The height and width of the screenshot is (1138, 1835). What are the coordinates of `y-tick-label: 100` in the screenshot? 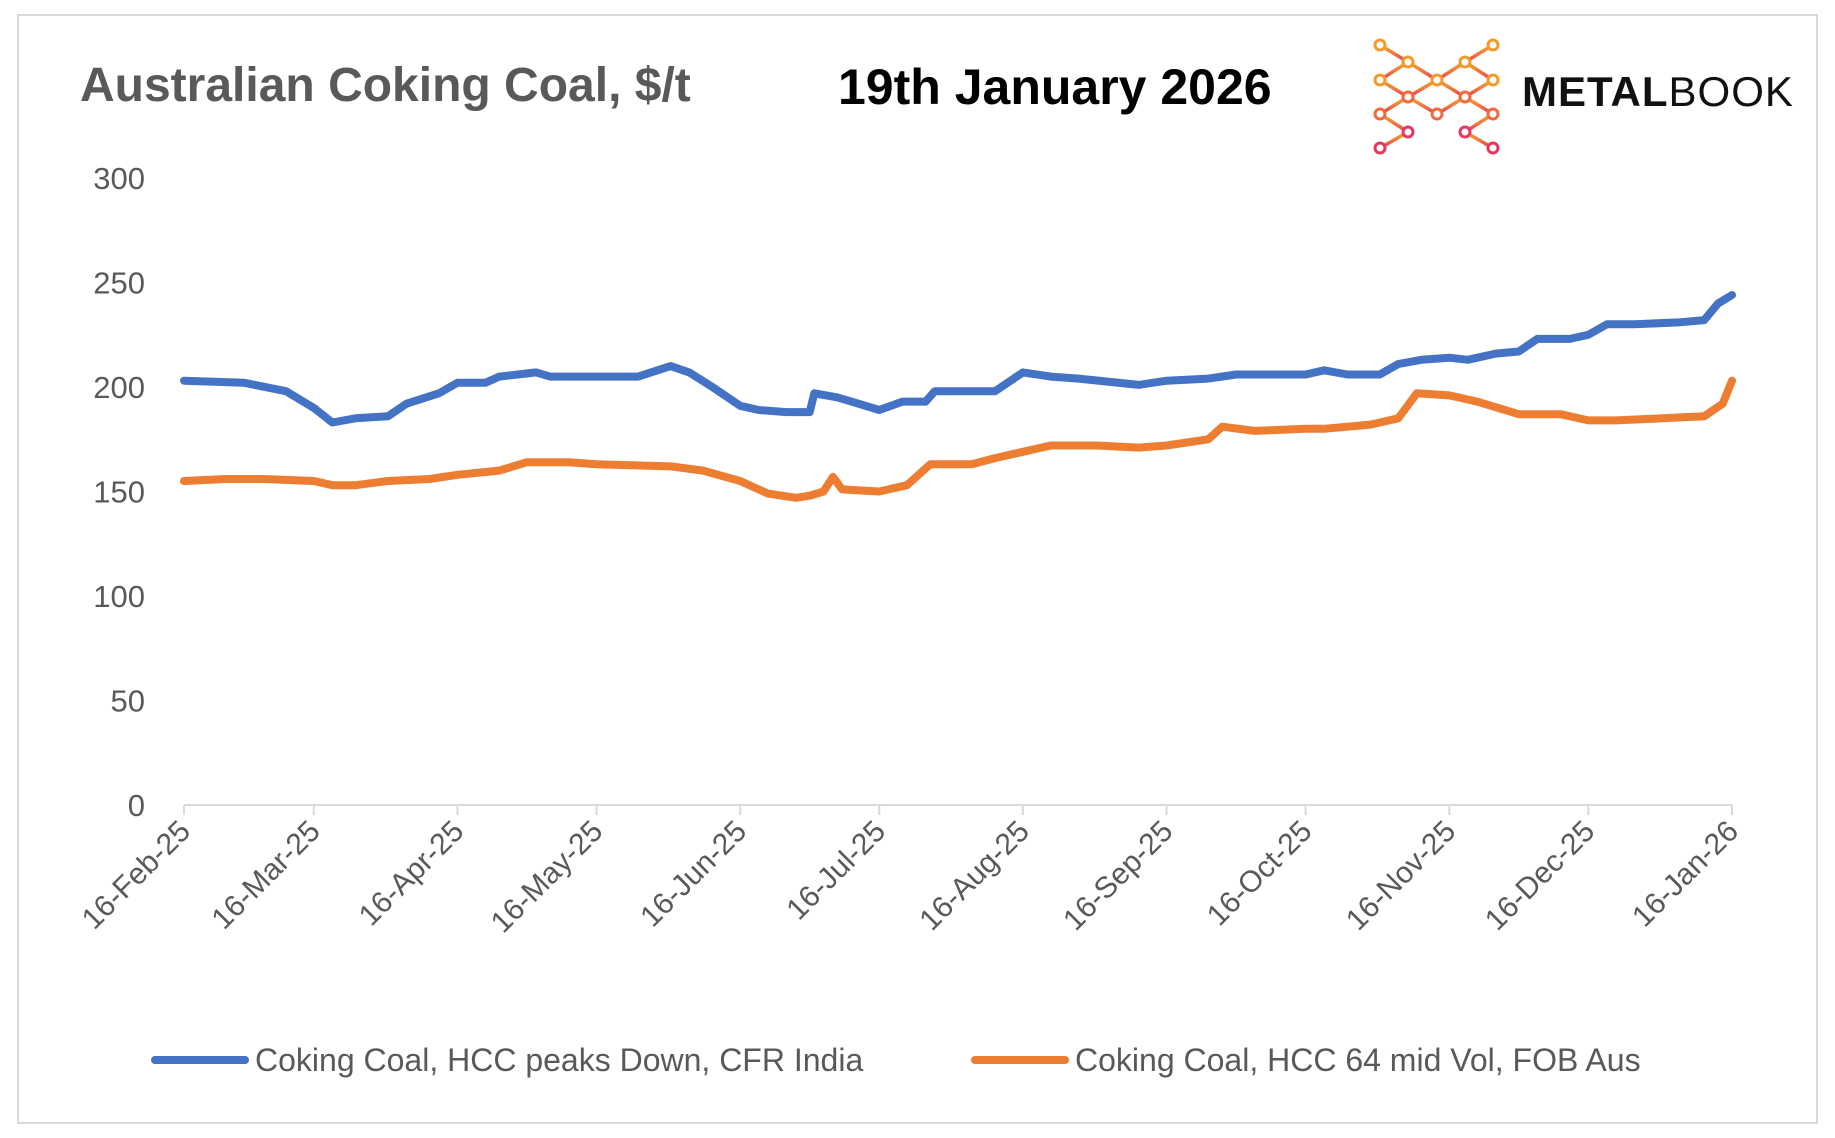 It's located at (119, 596).